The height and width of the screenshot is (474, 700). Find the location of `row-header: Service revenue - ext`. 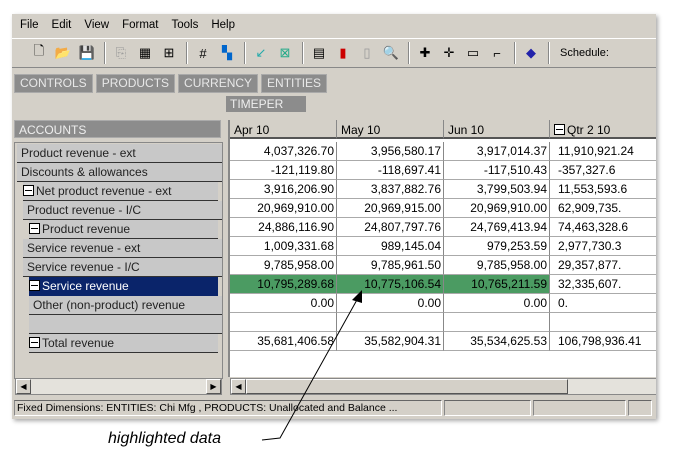

row-header: Service revenue - ext is located at coordinates (122, 248).